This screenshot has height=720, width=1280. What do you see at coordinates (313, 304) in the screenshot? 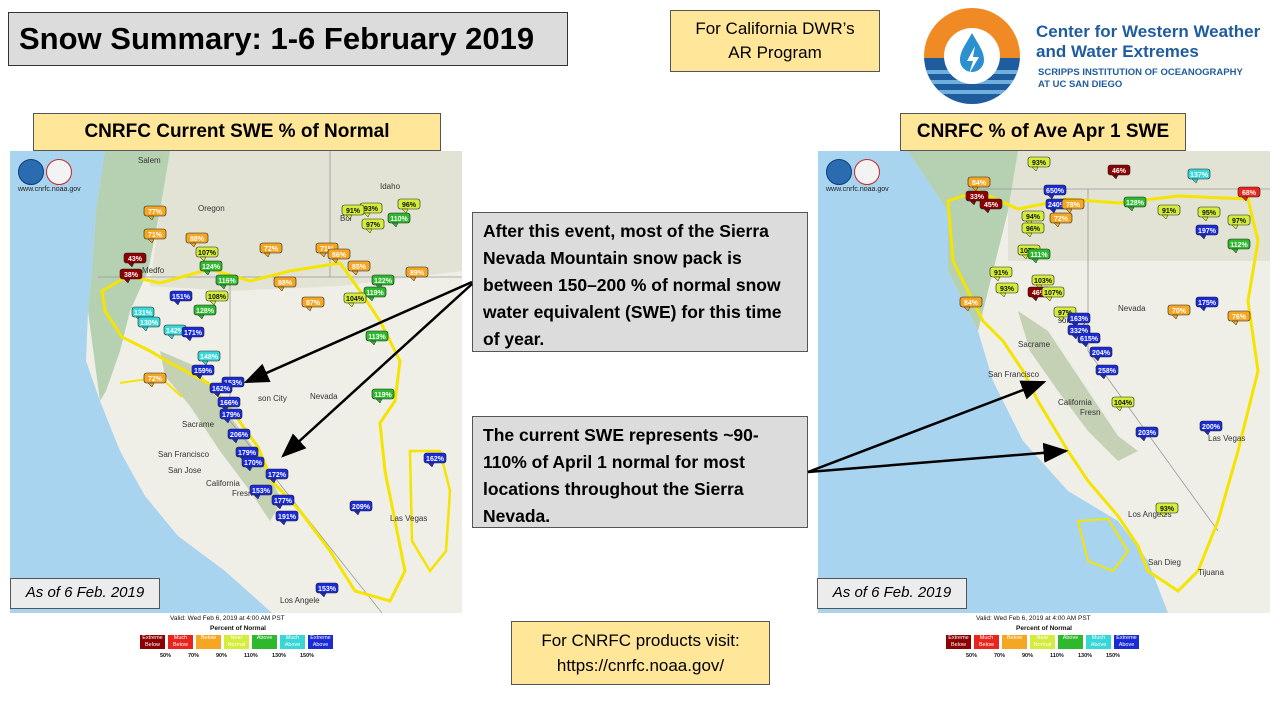
I see `station-marker: 87%` at bounding box center [313, 304].